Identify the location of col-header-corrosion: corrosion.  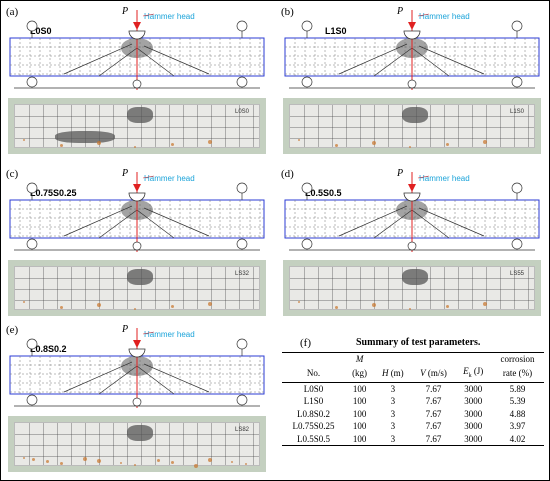
(517, 358).